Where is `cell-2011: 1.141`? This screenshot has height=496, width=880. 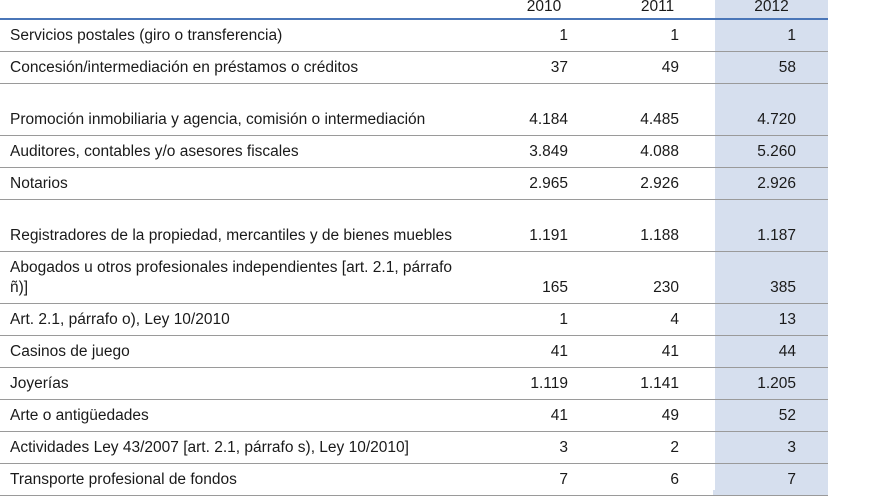
cell-2011: 1.141 is located at coordinates (657, 383).